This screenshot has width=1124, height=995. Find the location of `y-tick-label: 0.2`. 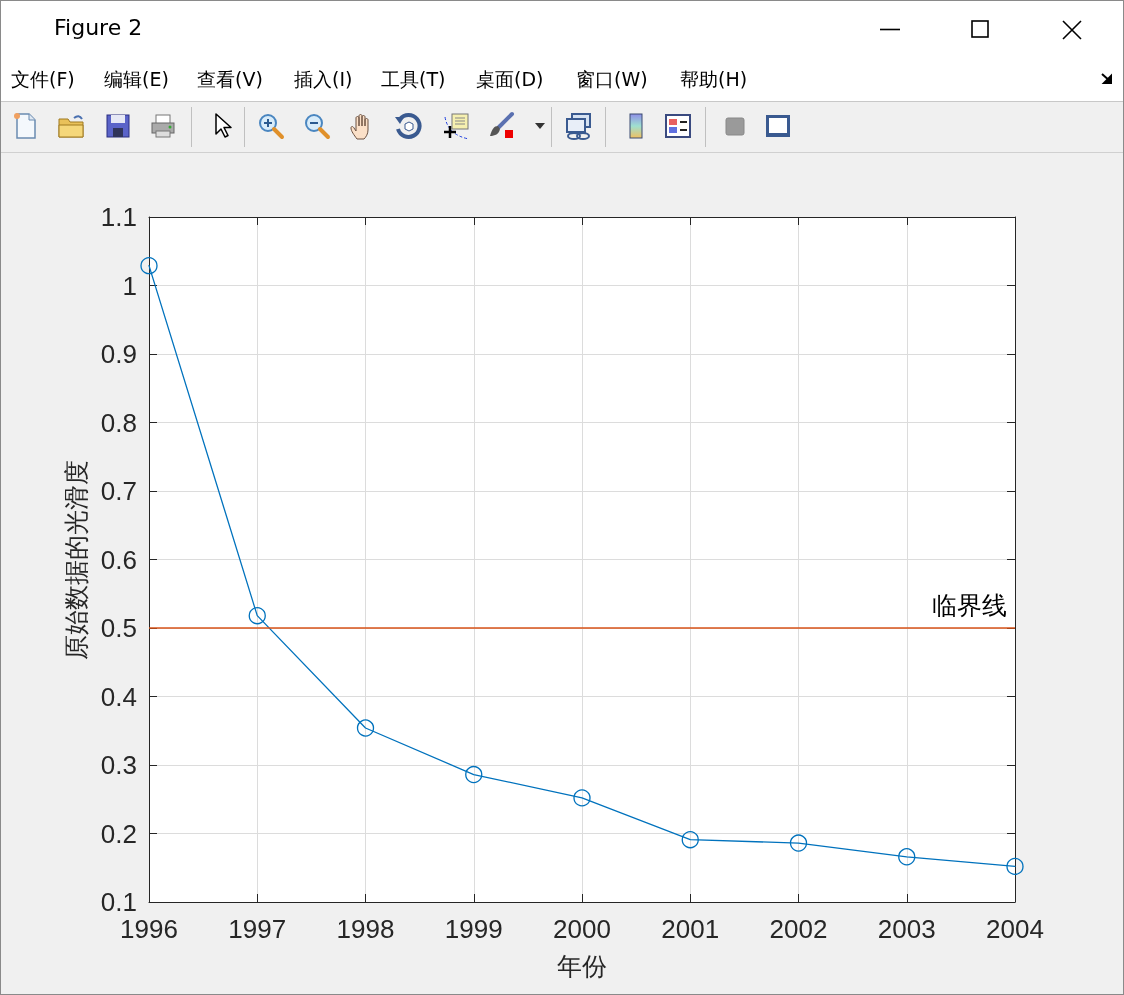

y-tick-label: 0.2 is located at coordinates (118, 833).